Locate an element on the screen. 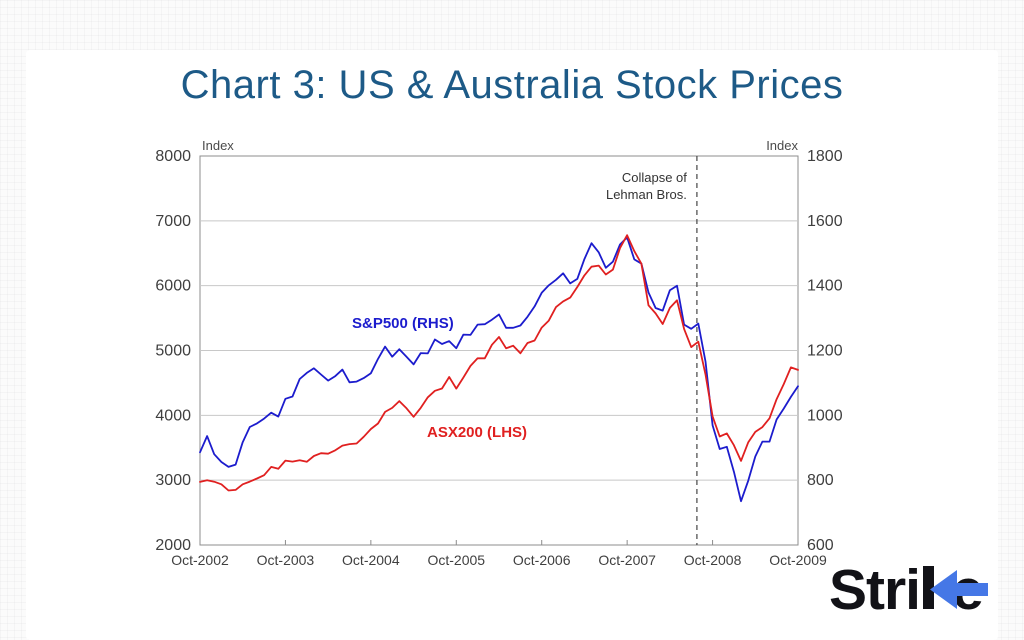 This screenshot has width=1024, height=640. right-tick-label: 1800 is located at coordinates (825, 156).